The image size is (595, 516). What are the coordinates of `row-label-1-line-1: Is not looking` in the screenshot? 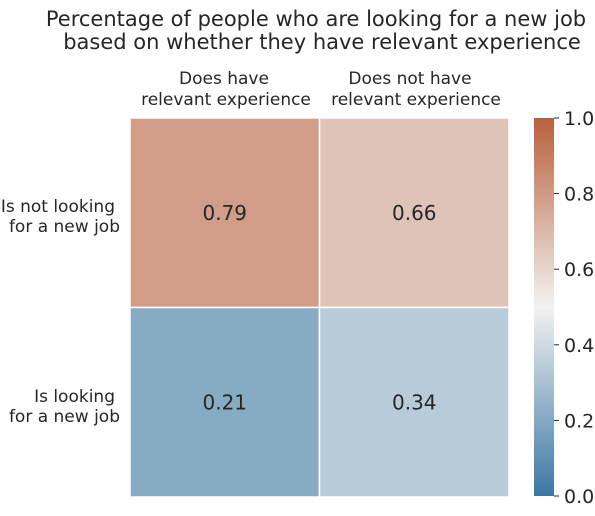 It's located at (58, 207).